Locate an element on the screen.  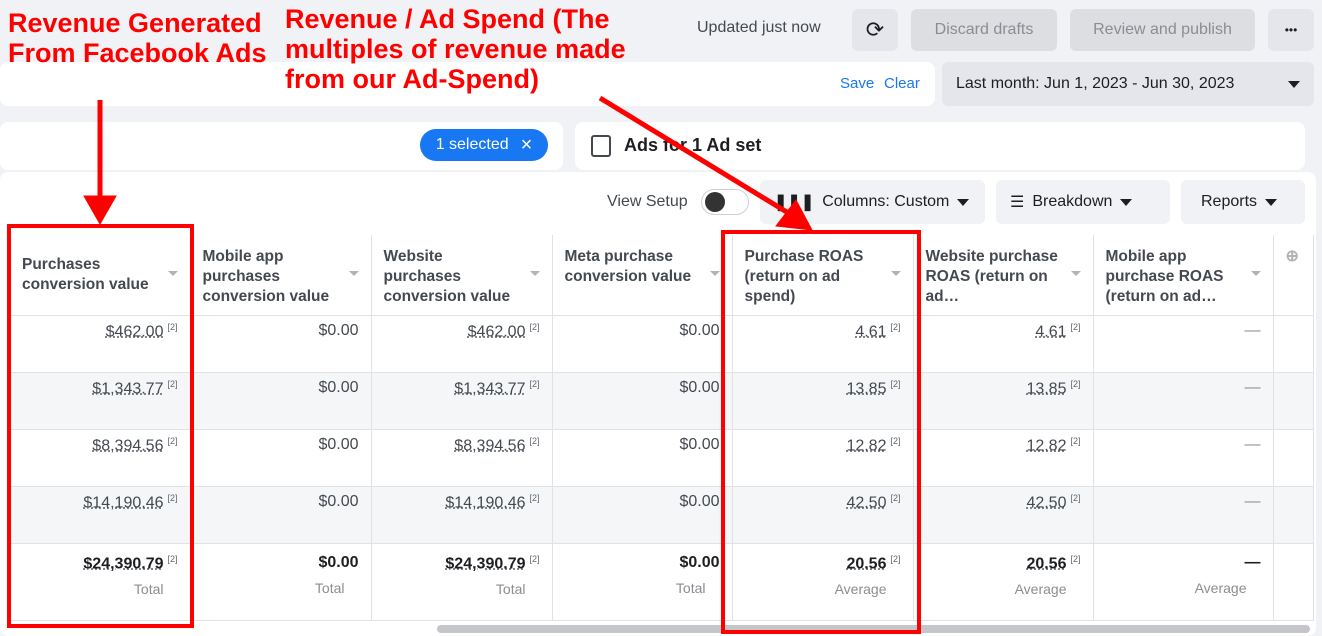
column-header: Purchases conversion value is located at coordinates (100, 275).